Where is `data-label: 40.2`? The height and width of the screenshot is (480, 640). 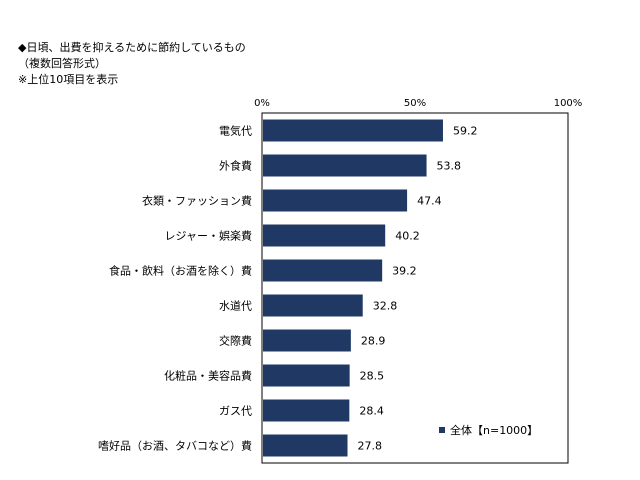 data-label: 40.2 is located at coordinates (407, 236).